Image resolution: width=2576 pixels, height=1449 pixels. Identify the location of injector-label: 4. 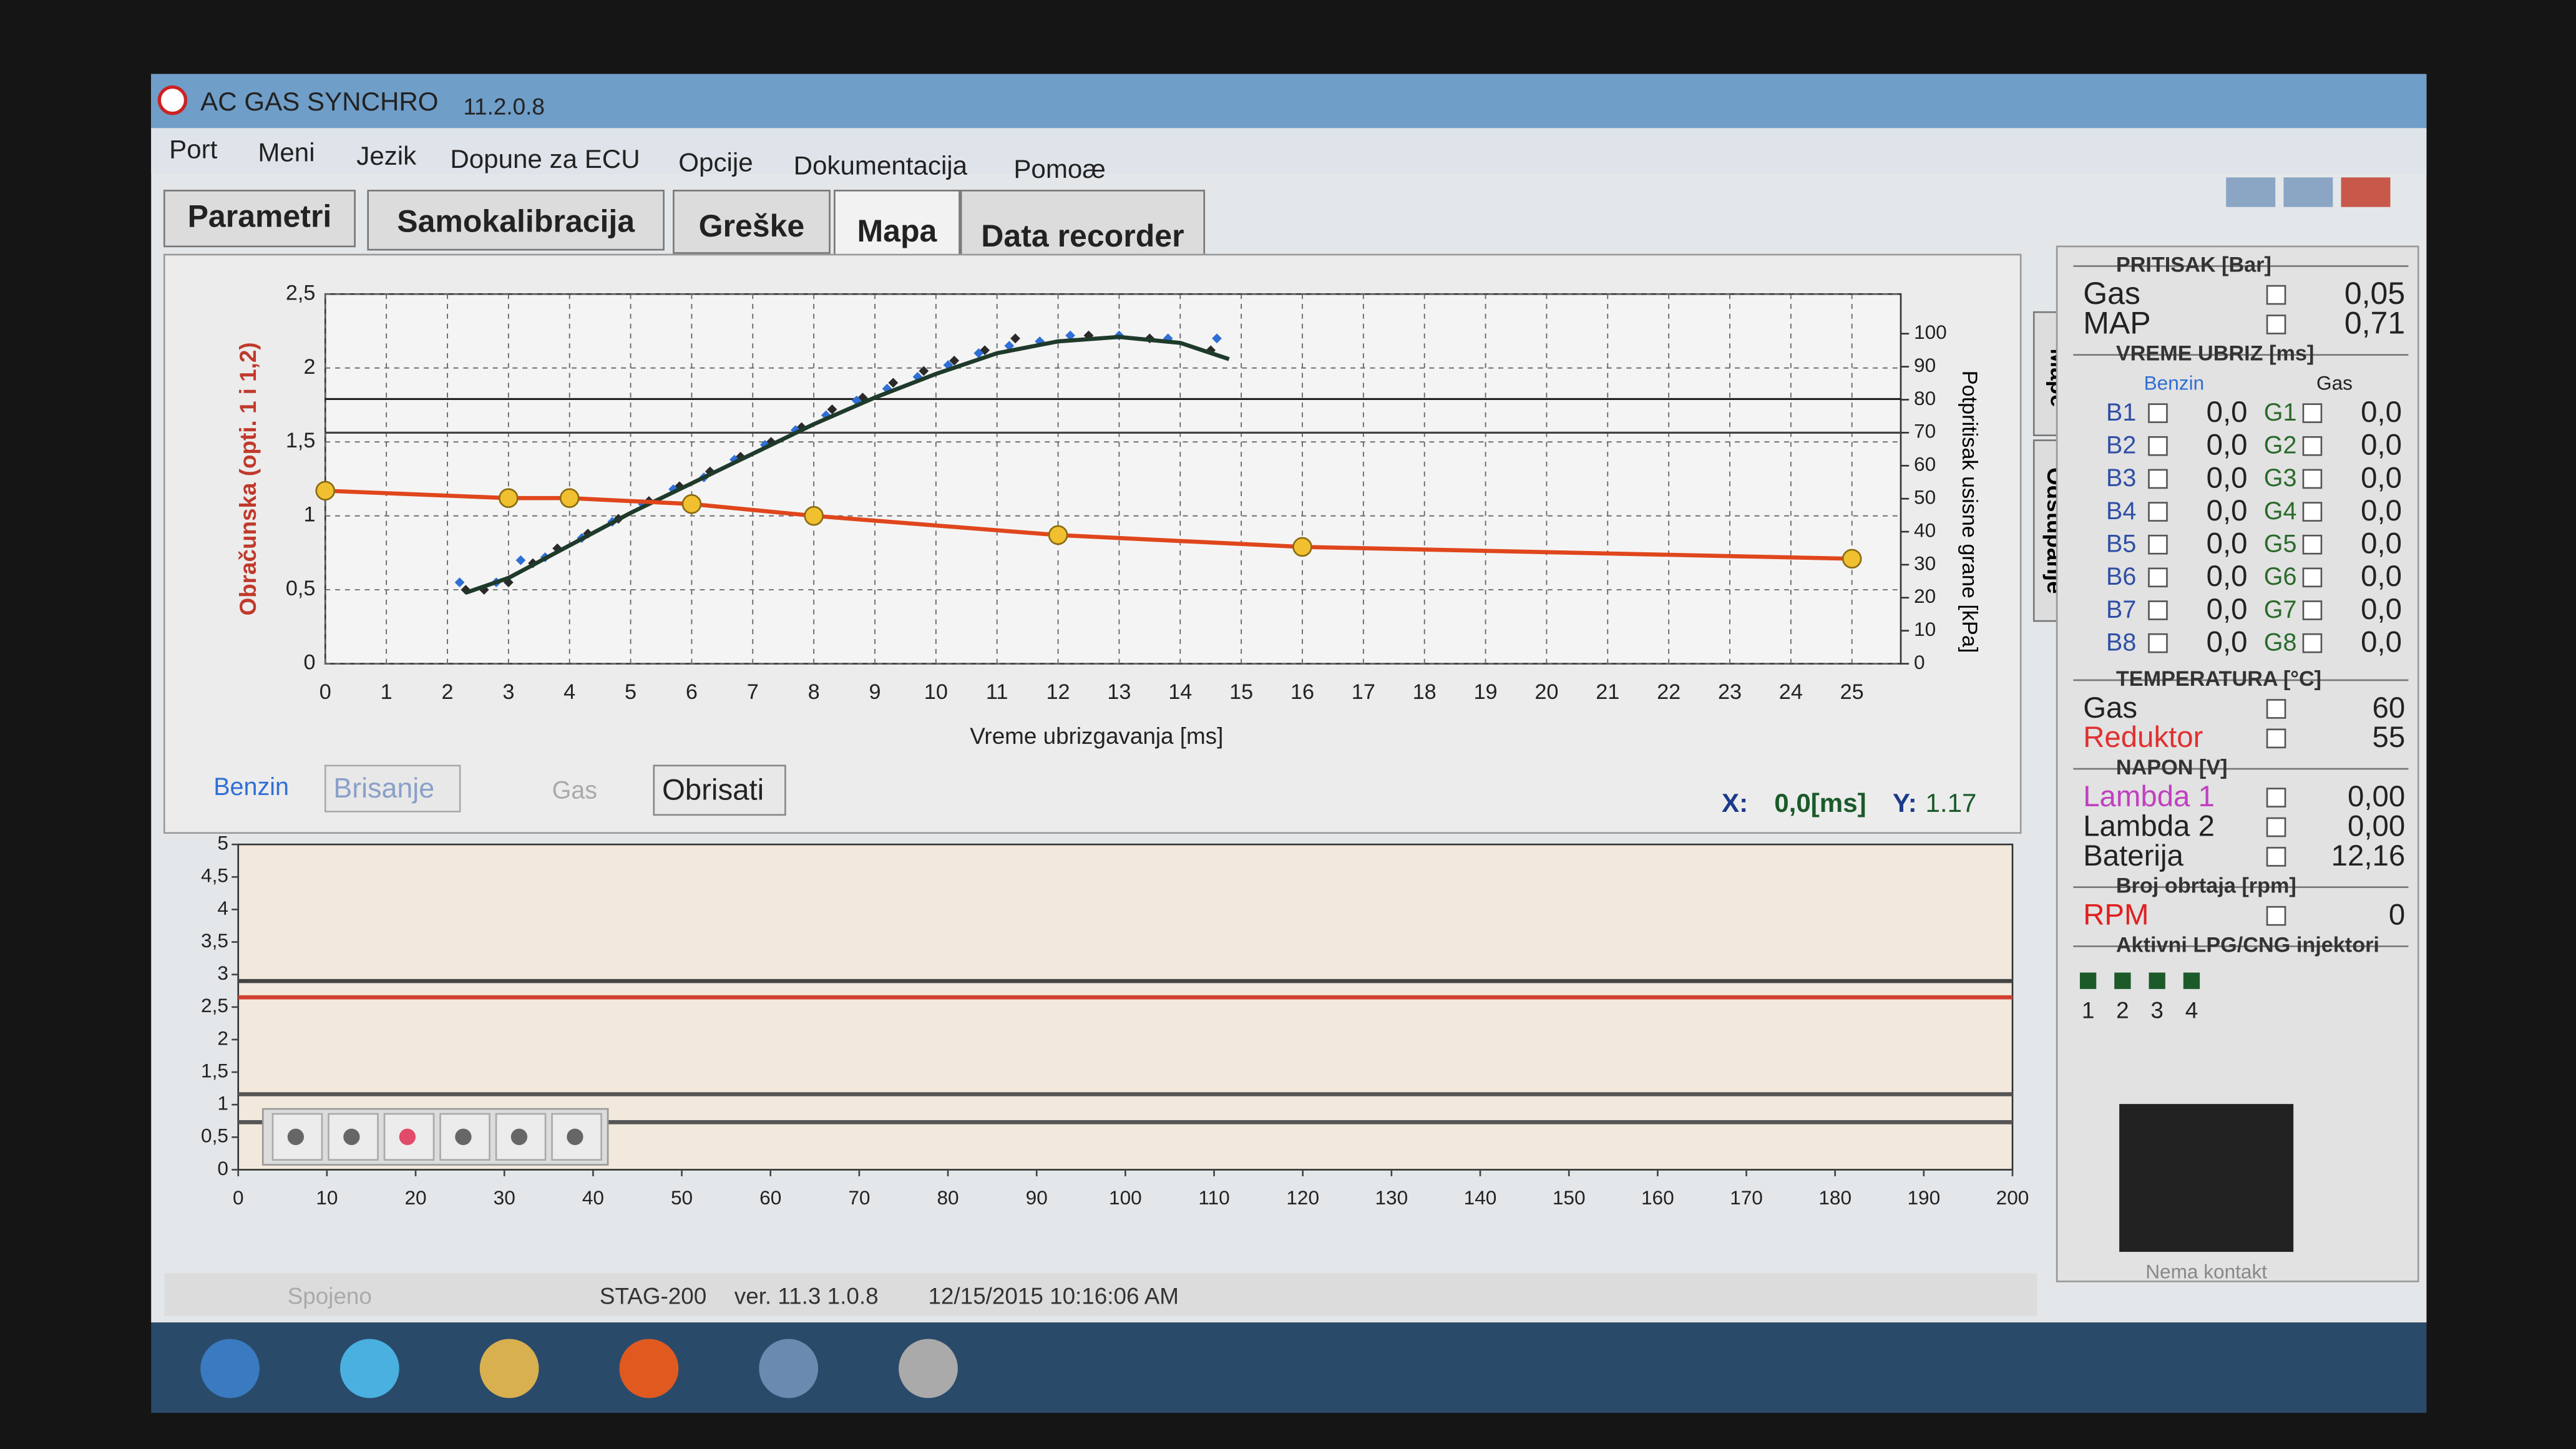
(2191, 1010).